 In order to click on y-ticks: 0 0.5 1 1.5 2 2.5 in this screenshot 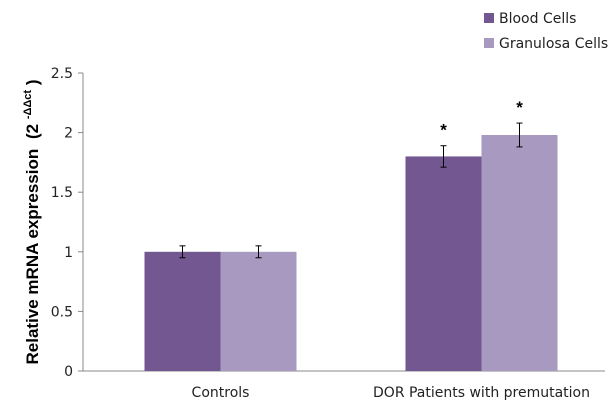, I will do `click(67, 223)`.